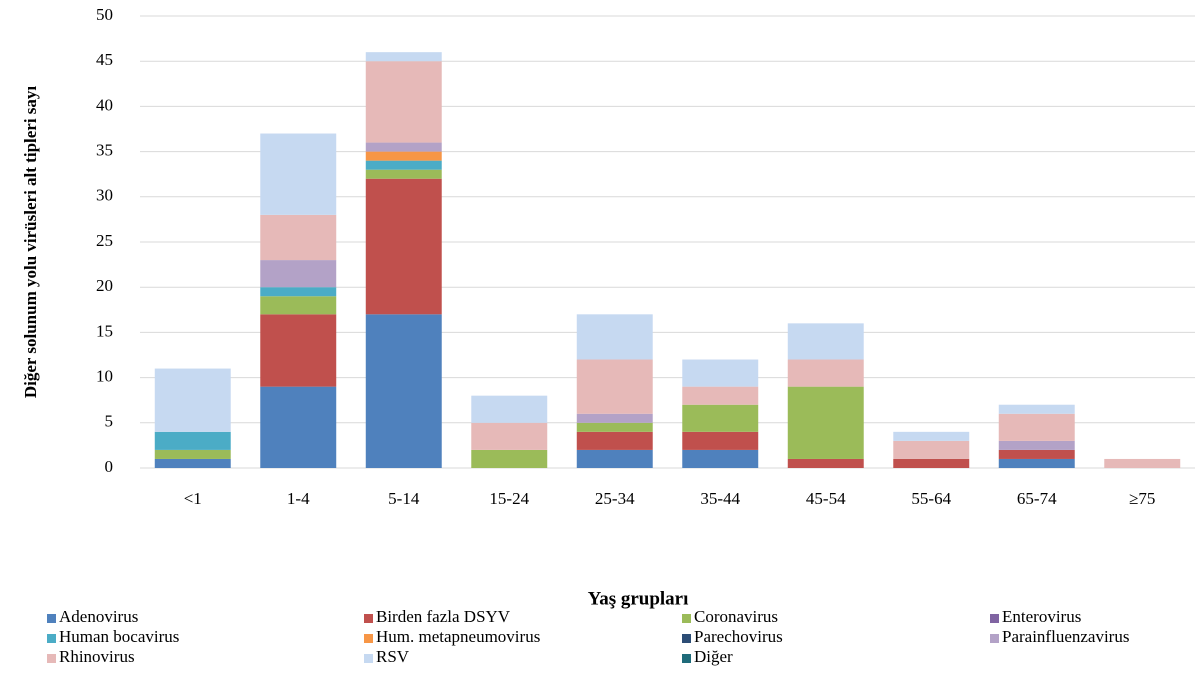 The height and width of the screenshot is (688, 1203). I want to click on legend-label: Enterovirus, so click(1041, 616).